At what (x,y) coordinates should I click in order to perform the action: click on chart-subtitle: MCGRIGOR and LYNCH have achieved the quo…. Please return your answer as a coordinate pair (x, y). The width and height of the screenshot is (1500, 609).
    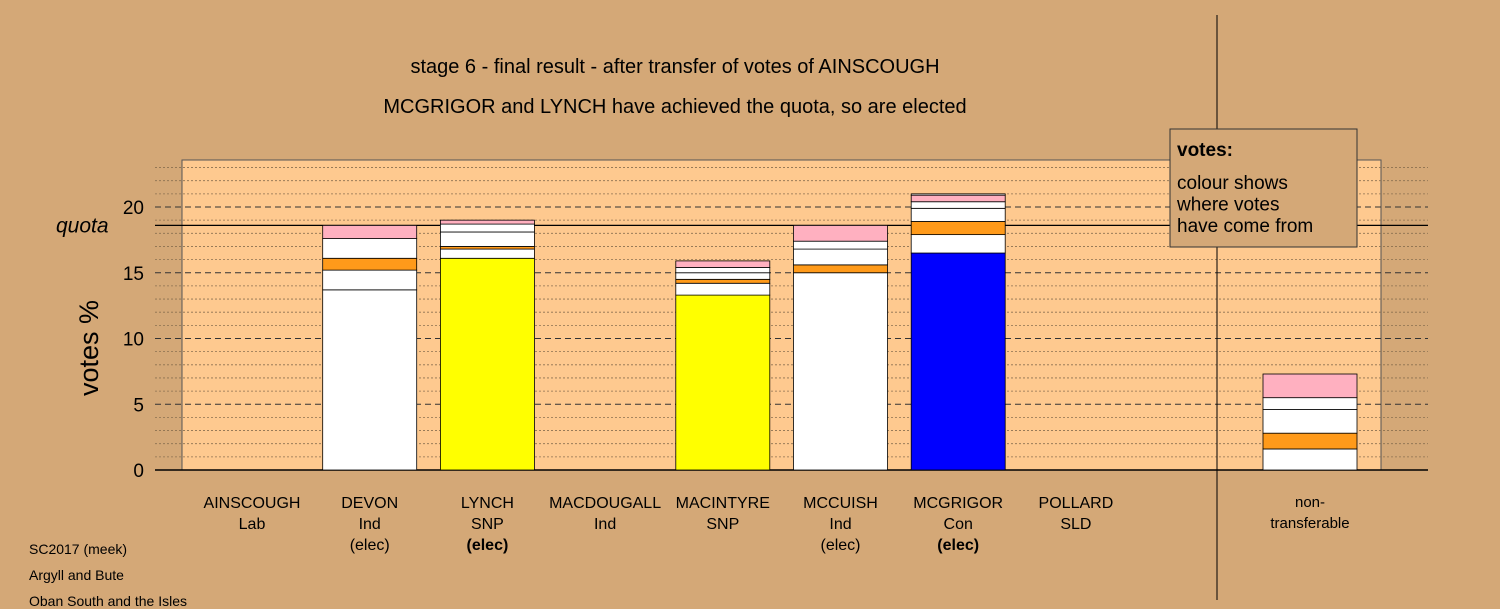
    Looking at the image, I should click on (674, 107).